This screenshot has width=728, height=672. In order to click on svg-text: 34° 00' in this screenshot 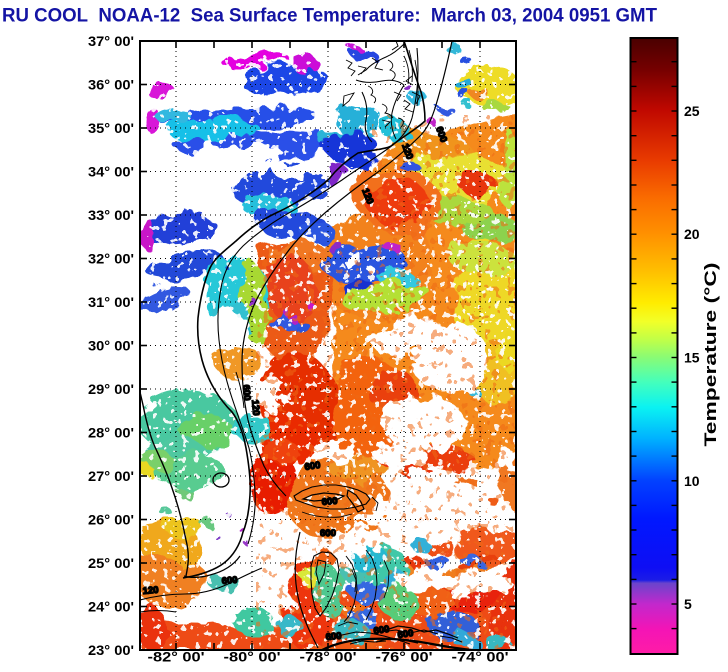, I will do `click(111, 172)`.